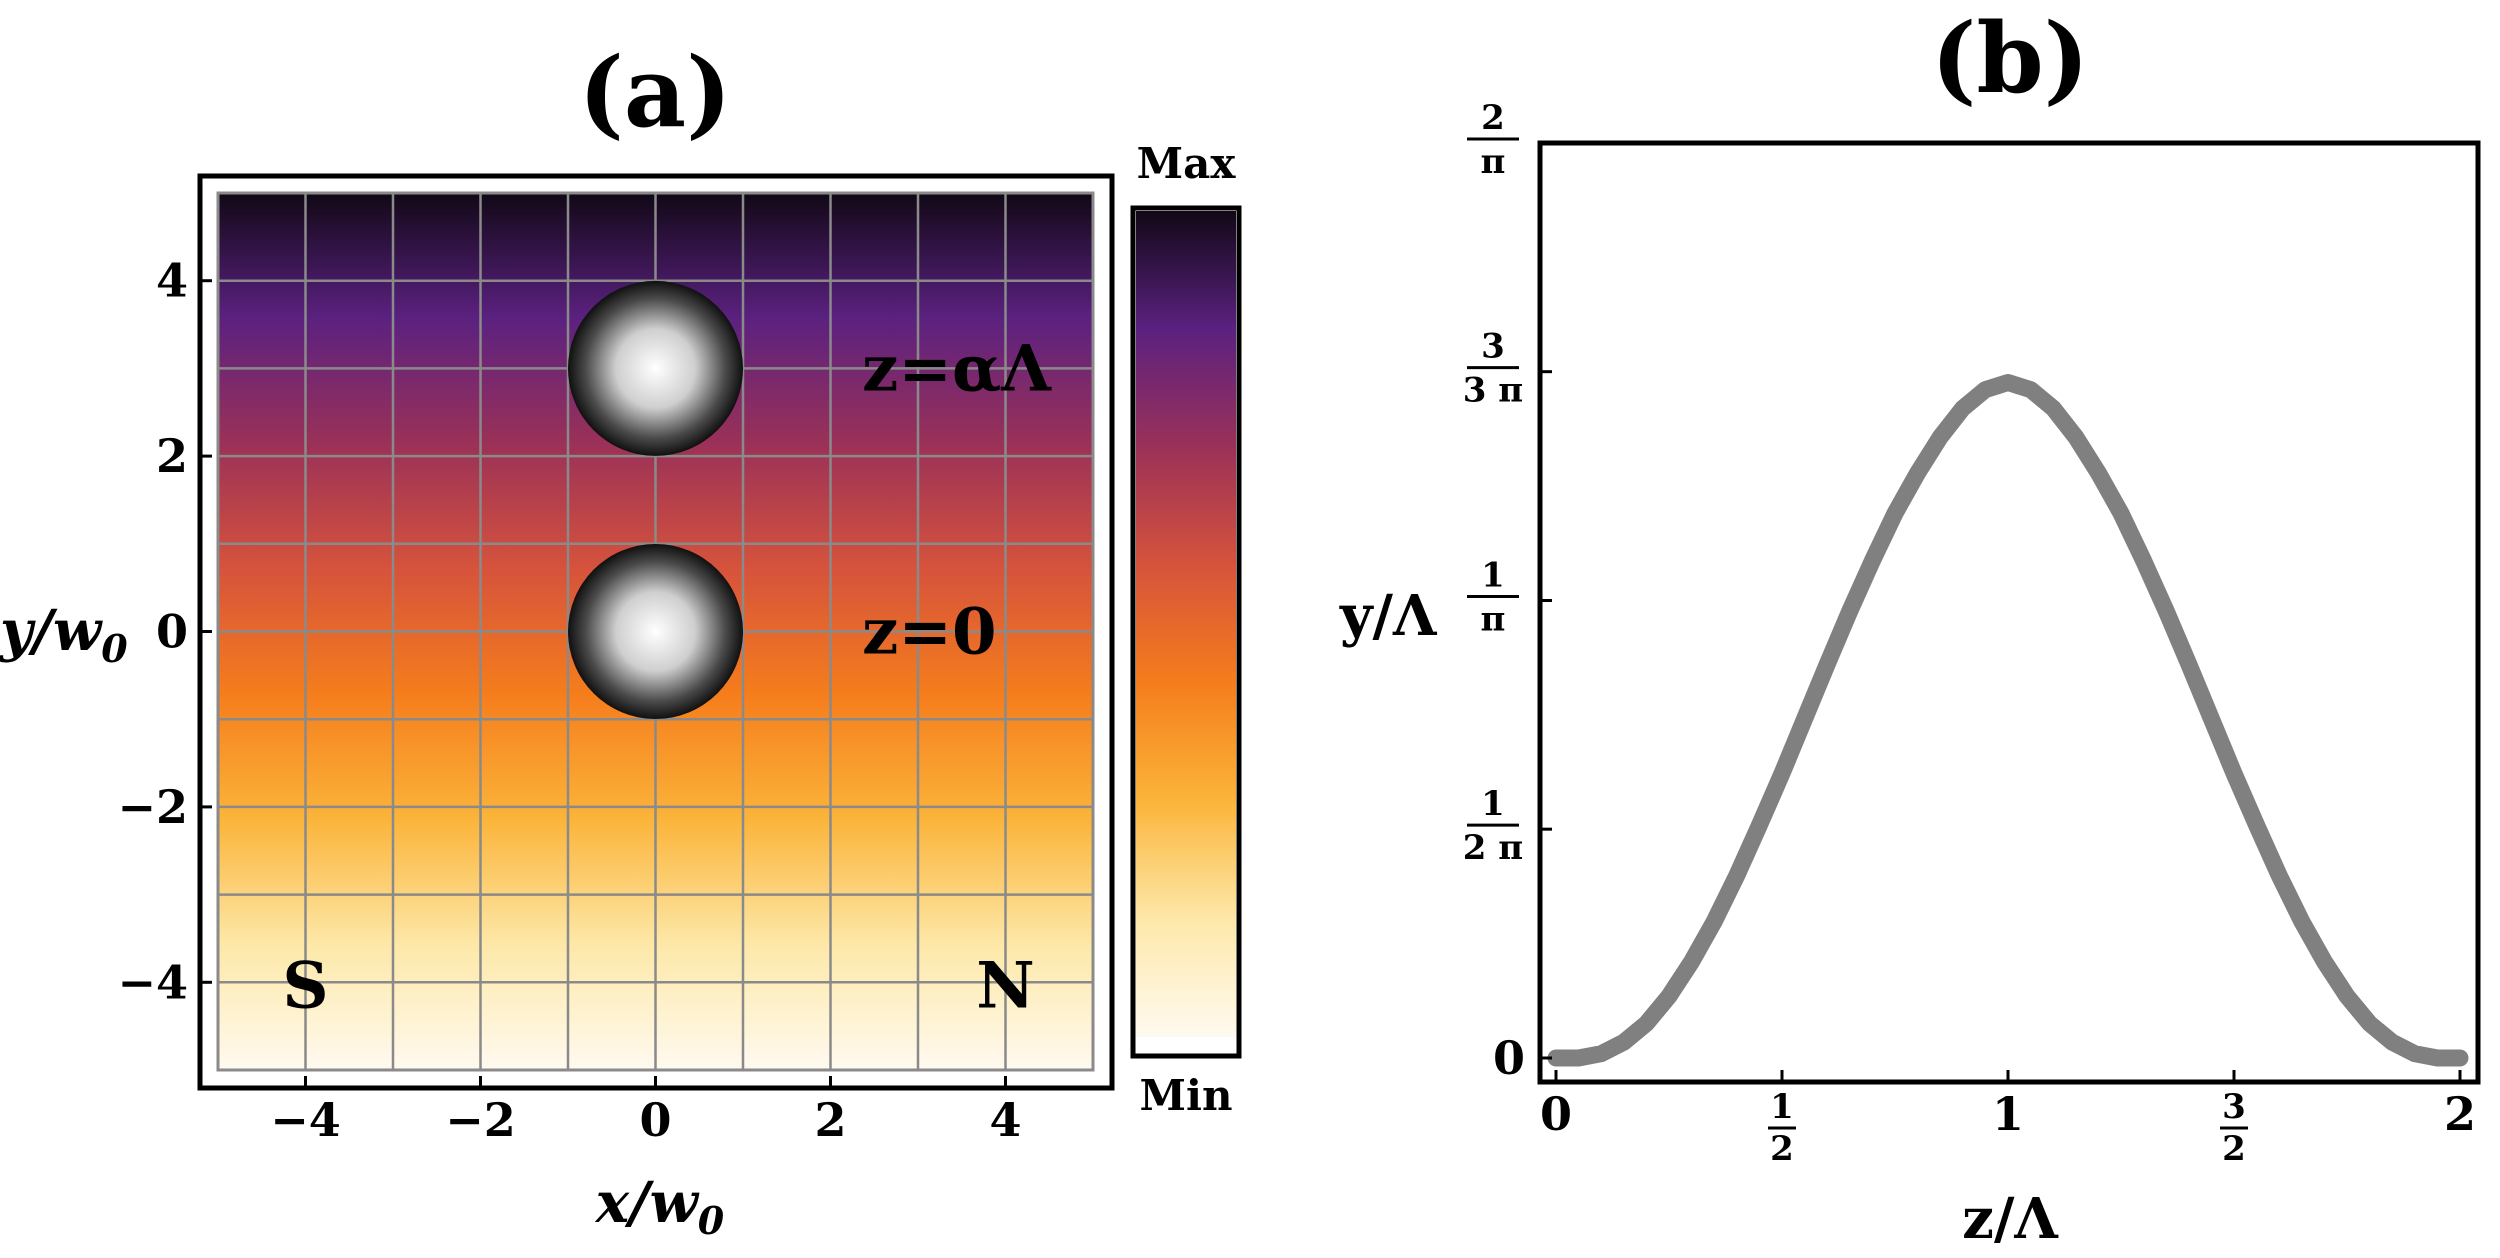 The image size is (2500, 1258). What do you see at coordinates (654, 92) in the screenshot?
I see `panel-a-title: (a)` at bounding box center [654, 92].